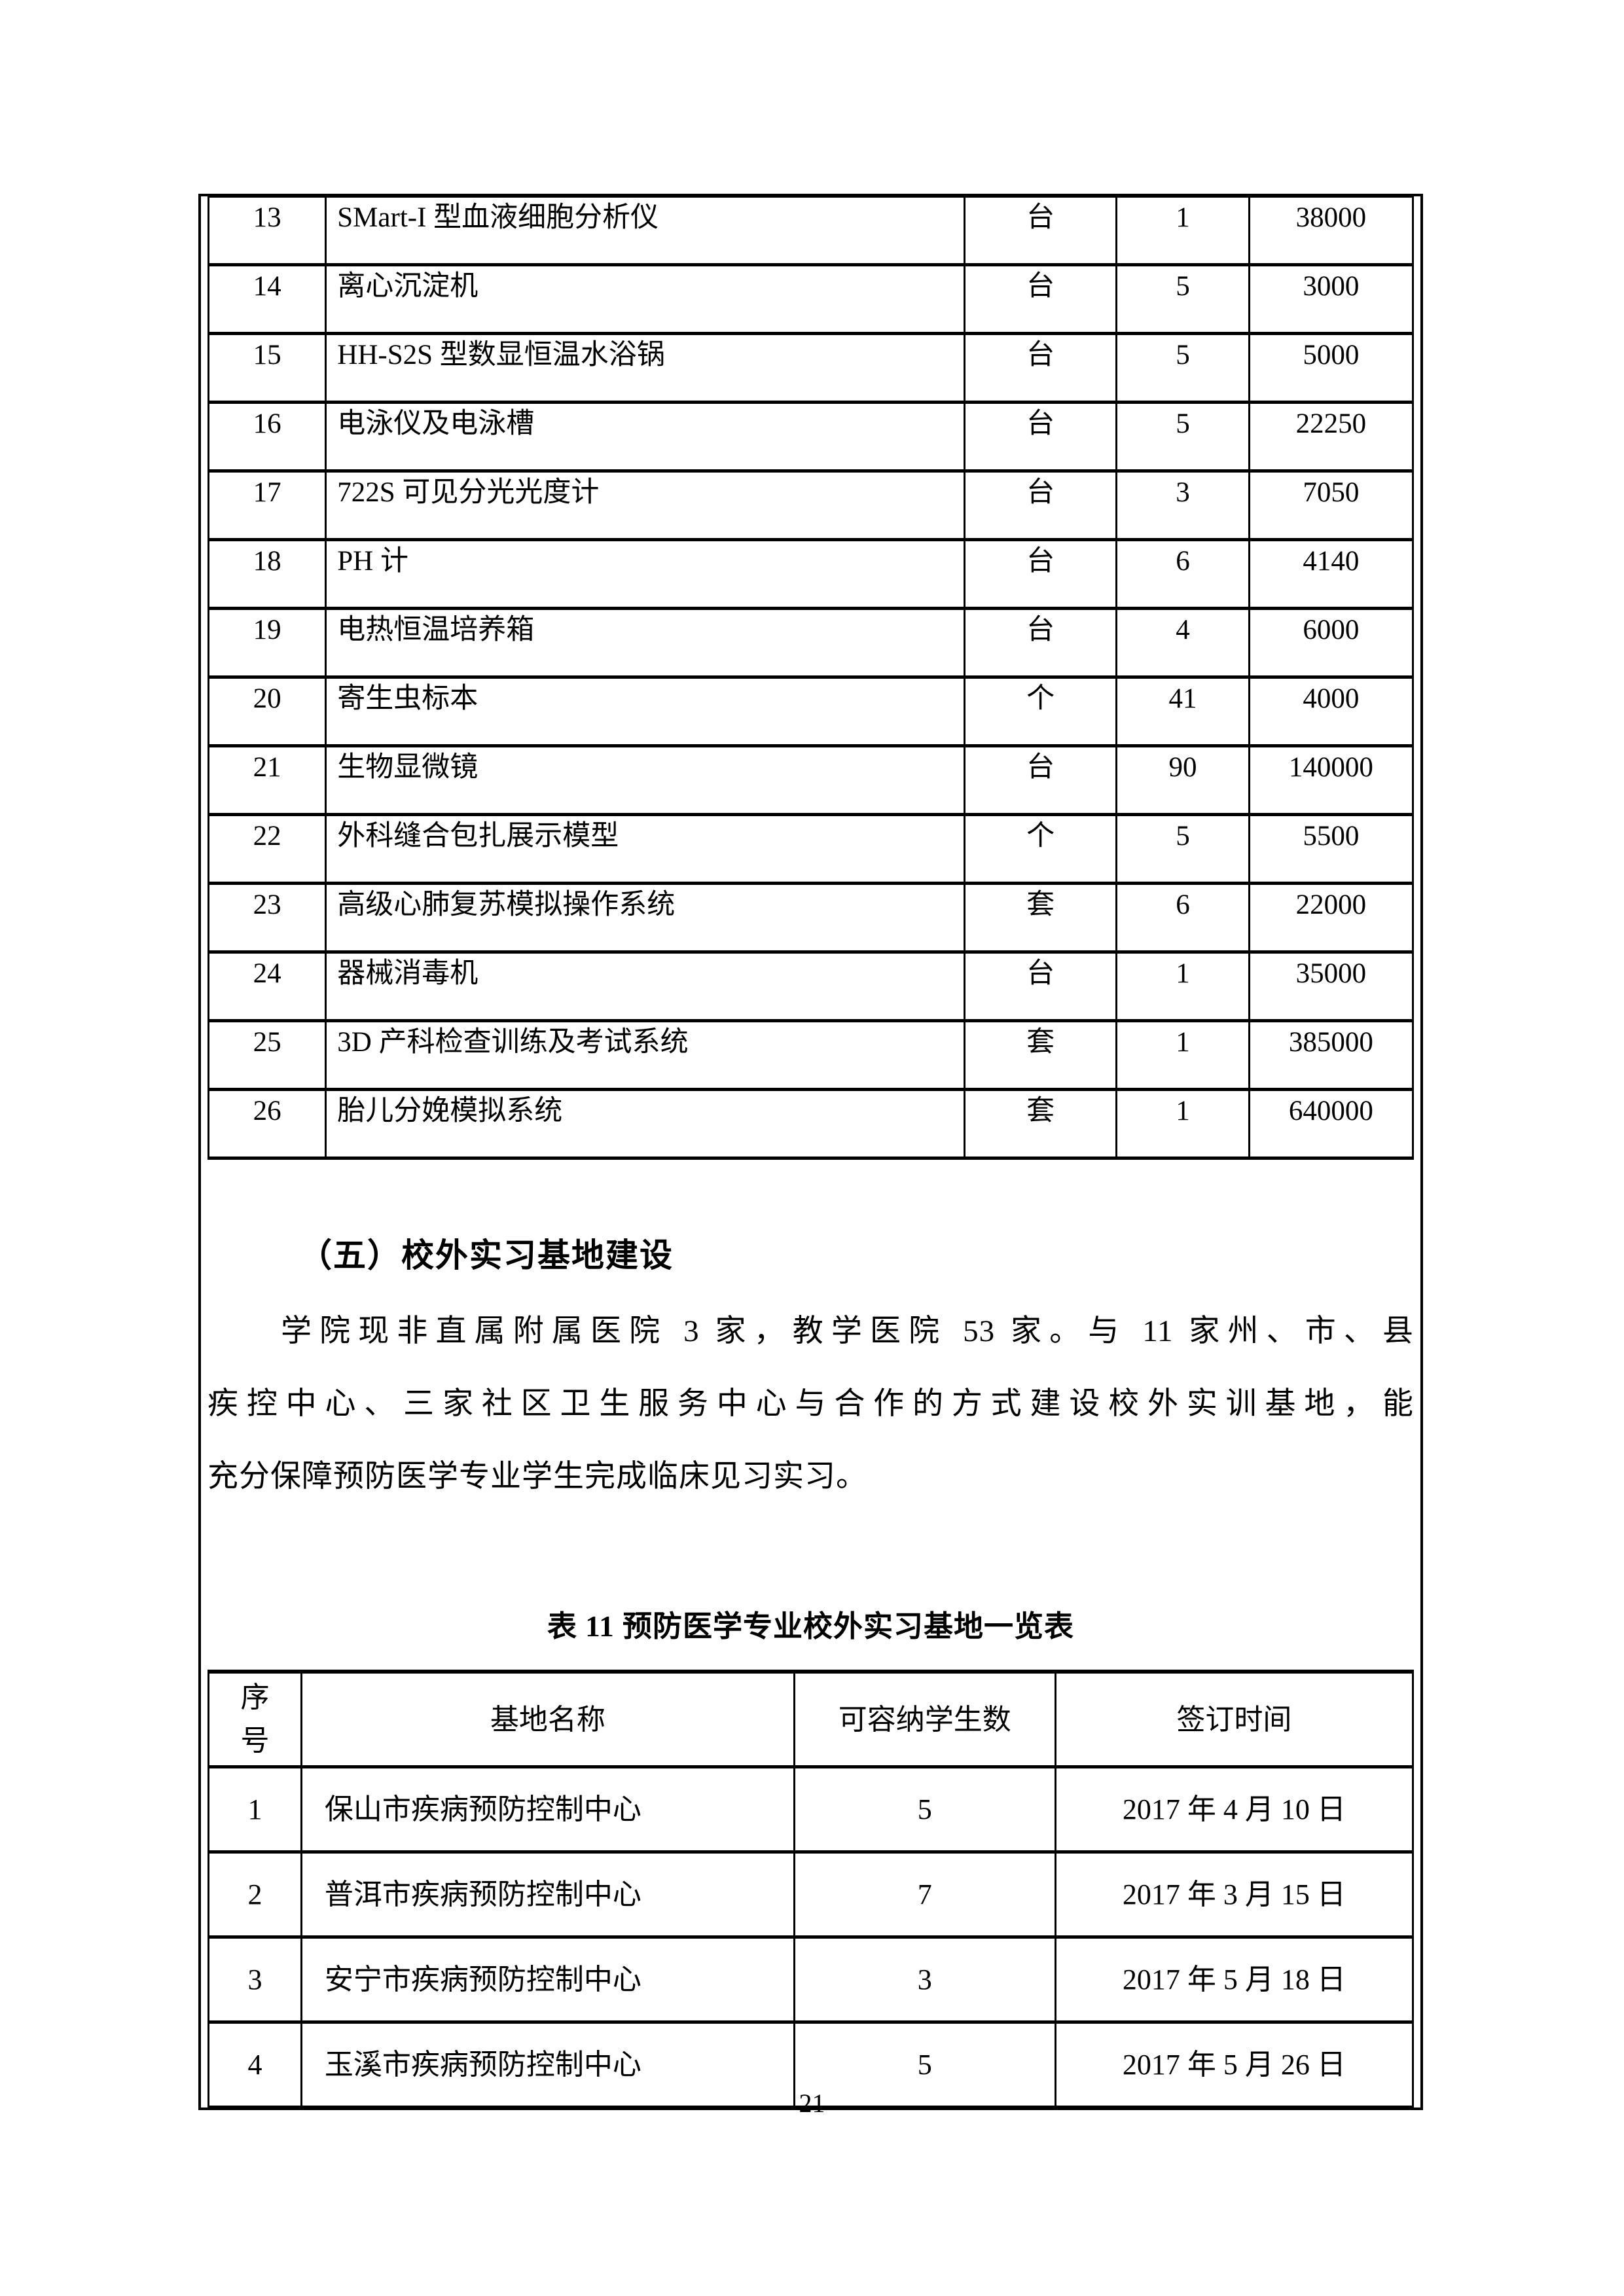 This screenshot has height=2296, width=1624. I want to click on cell-no: 21, so click(267, 780).